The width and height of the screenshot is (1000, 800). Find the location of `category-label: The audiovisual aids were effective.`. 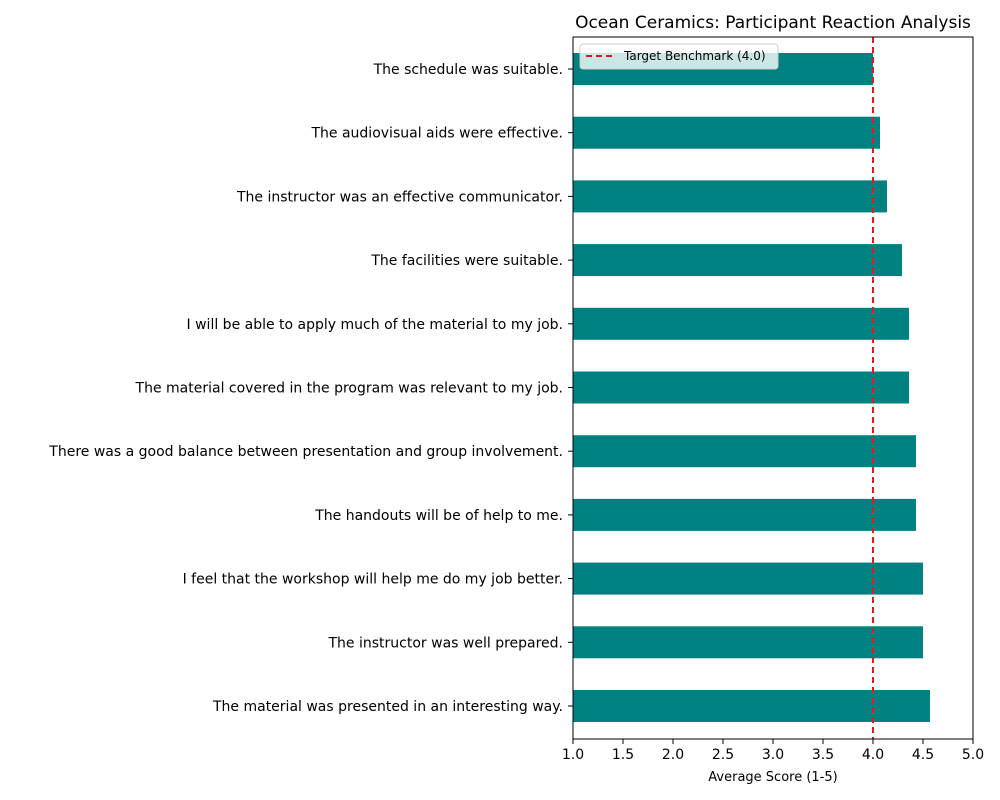

category-label: The audiovisual aids were effective. is located at coordinates (436, 134).